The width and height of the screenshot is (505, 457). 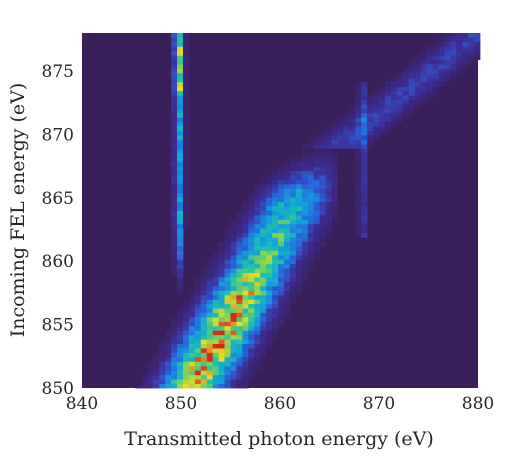 I want to click on y-tick-label: 855, so click(x=58, y=326).